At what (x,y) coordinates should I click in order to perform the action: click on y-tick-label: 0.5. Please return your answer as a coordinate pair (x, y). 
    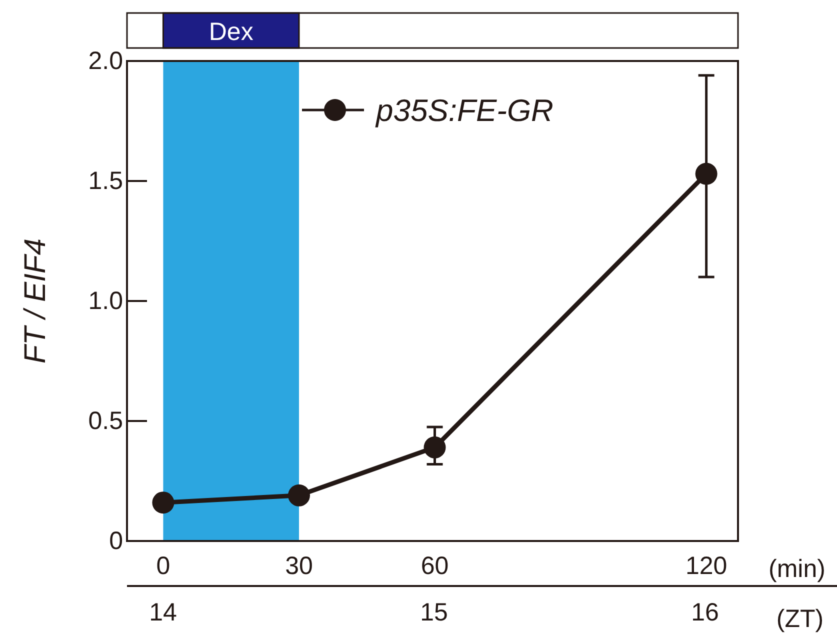
    Looking at the image, I should click on (105, 421).